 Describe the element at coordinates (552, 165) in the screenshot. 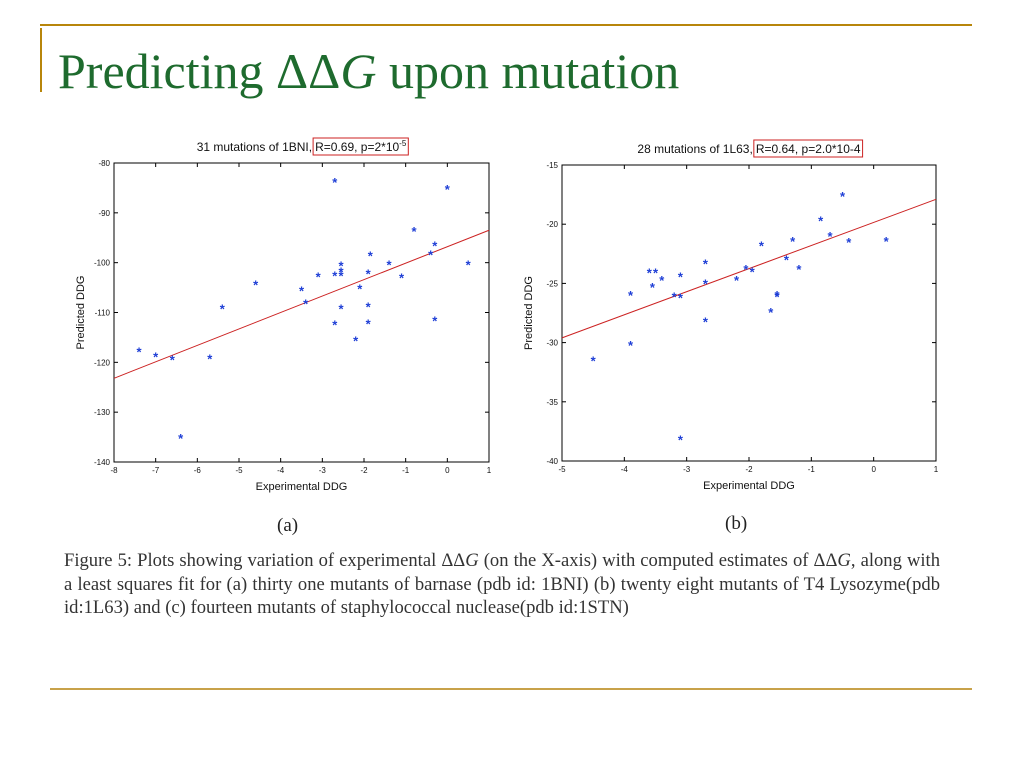

I see `plot-b-ytick-label: -15` at that location.